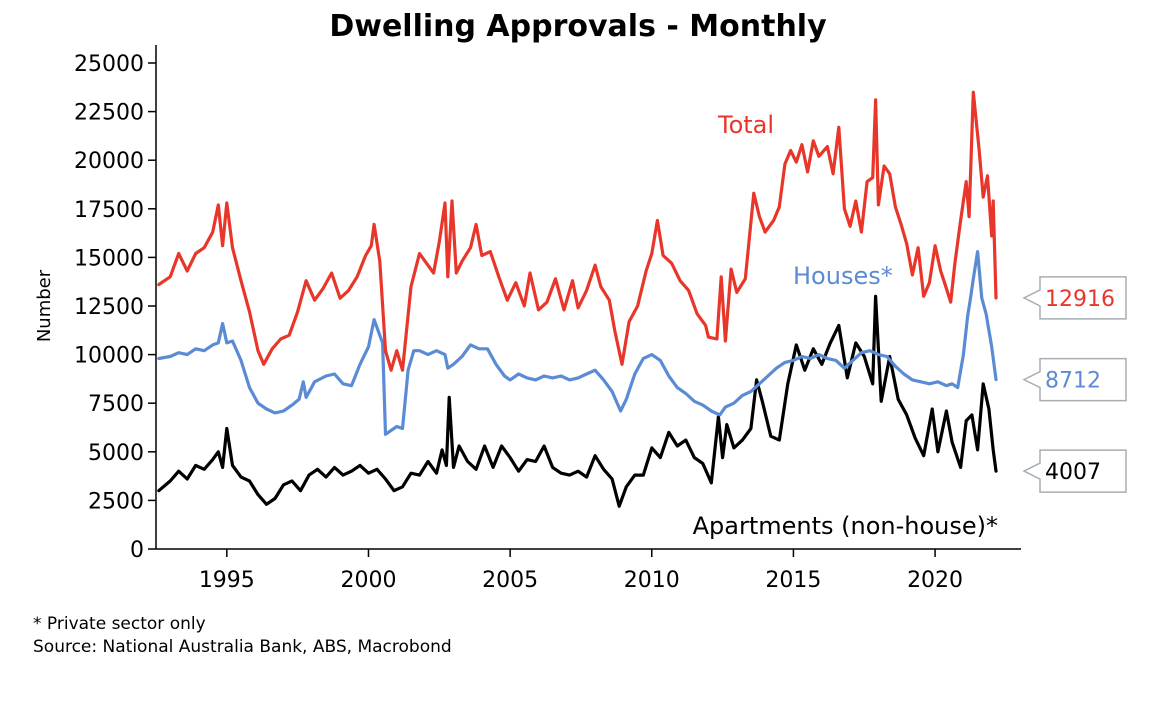  Describe the element at coordinates (845, 526) in the screenshot. I see `series-label-apartments: Apartments (non-house)*` at that location.